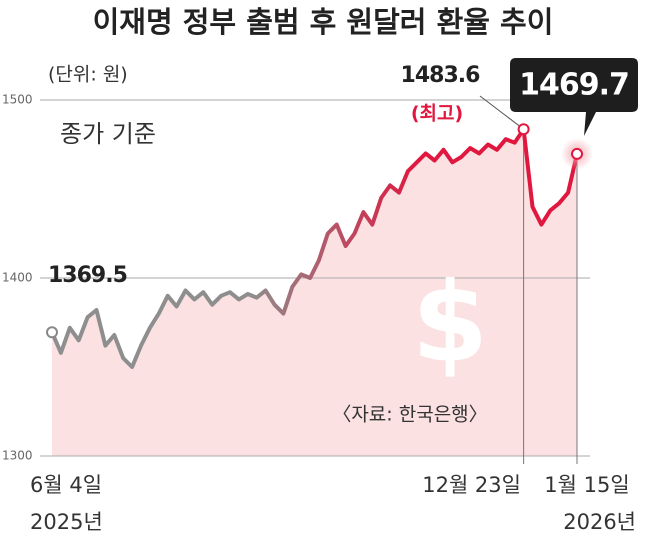 This screenshot has width=646, height=542. What do you see at coordinates (501, 112) in the screenshot?
I see `leader` at bounding box center [501, 112].